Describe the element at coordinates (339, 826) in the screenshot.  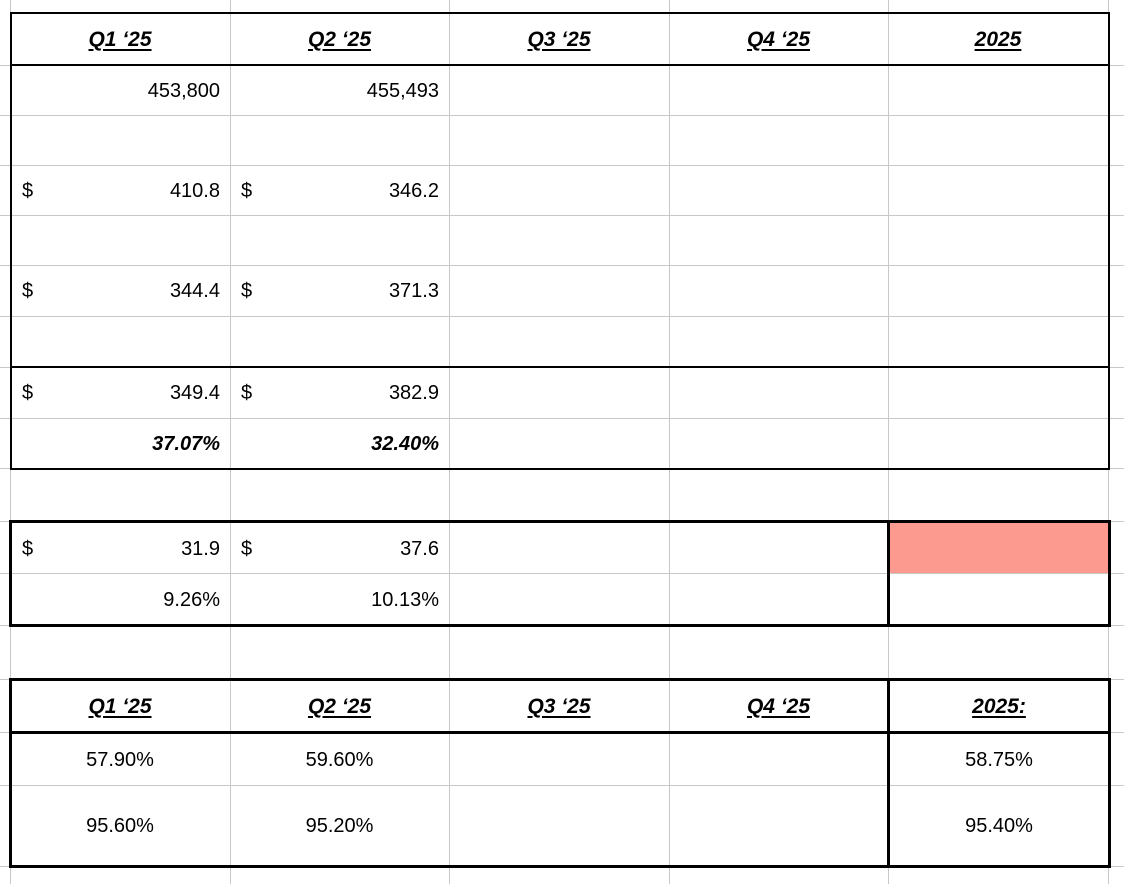
I see `cell-q2-percent: 95.20%` at that location.